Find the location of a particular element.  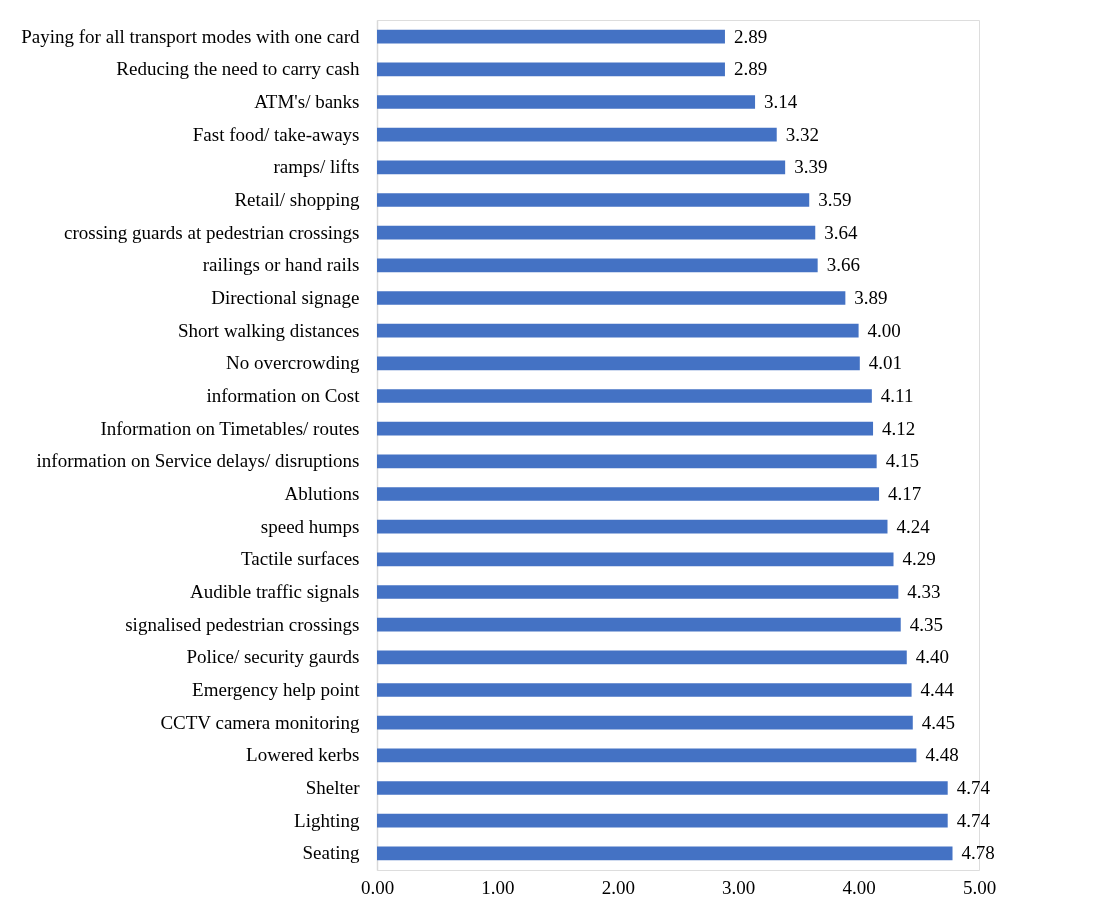

y-tick-label: Seating is located at coordinates (331, 853).